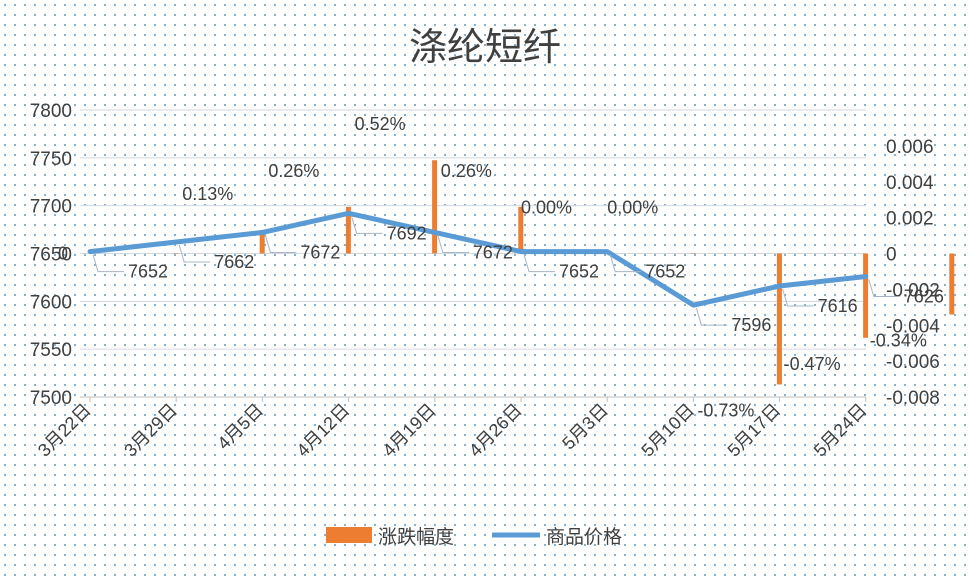 This screenshot has width=970, height=578. I want to click on price-data-label: 7616, so click(838, 306).